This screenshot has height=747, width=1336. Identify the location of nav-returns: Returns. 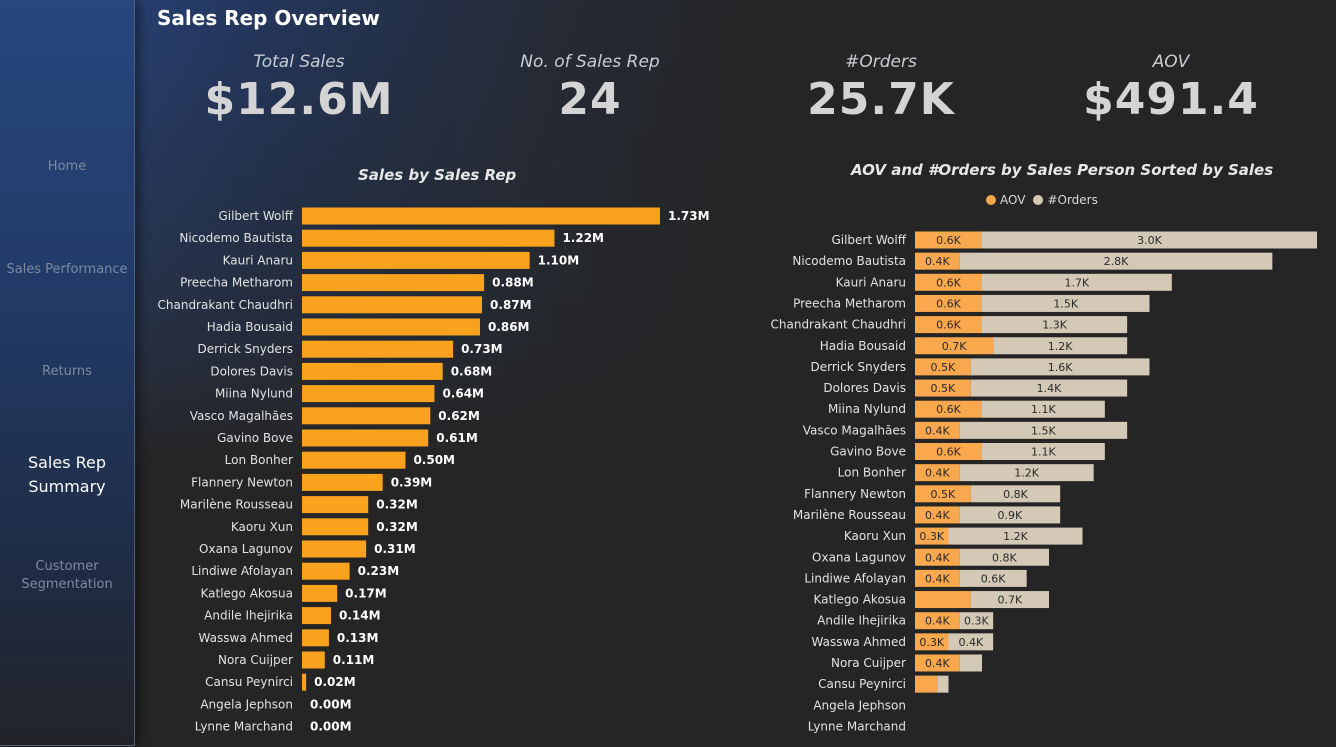
(67, 371).